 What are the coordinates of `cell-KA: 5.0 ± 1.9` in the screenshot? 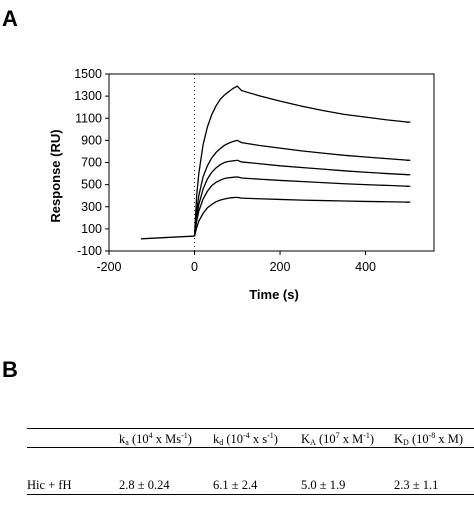 It's located at (323, 485).